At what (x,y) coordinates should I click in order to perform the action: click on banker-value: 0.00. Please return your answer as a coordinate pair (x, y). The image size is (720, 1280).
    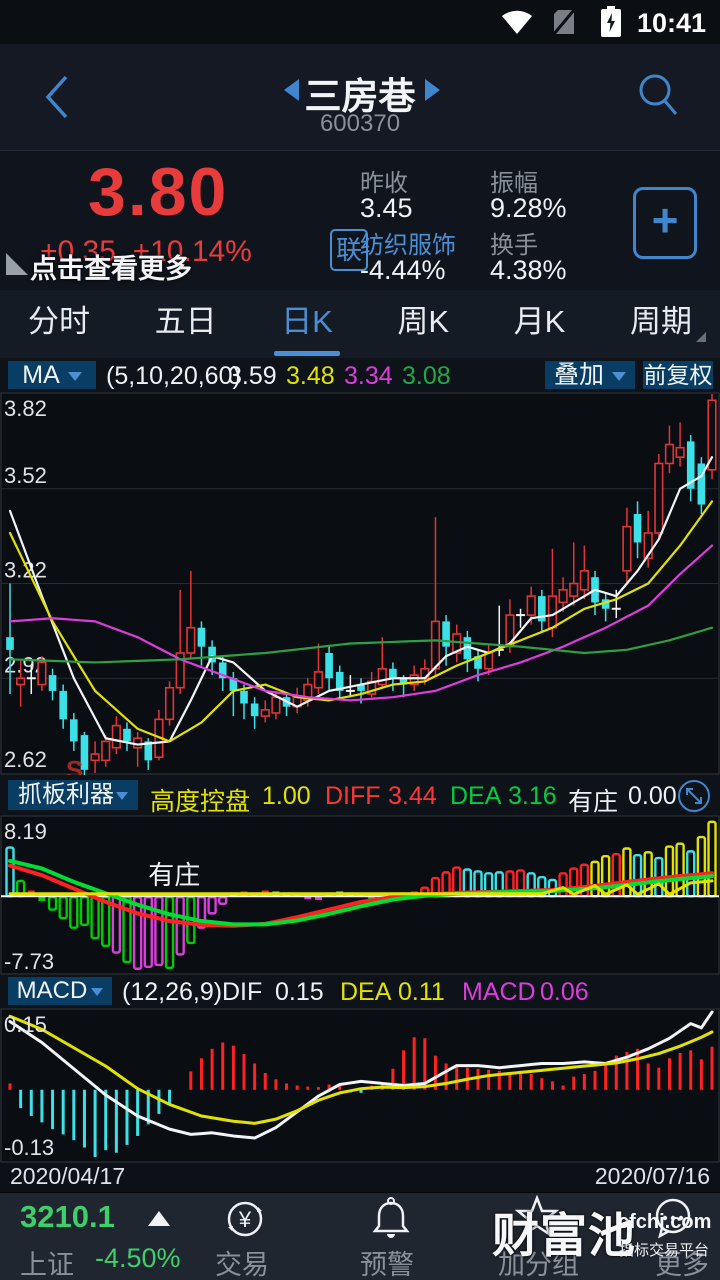
    Looking at the image, I should click on (652, 796).